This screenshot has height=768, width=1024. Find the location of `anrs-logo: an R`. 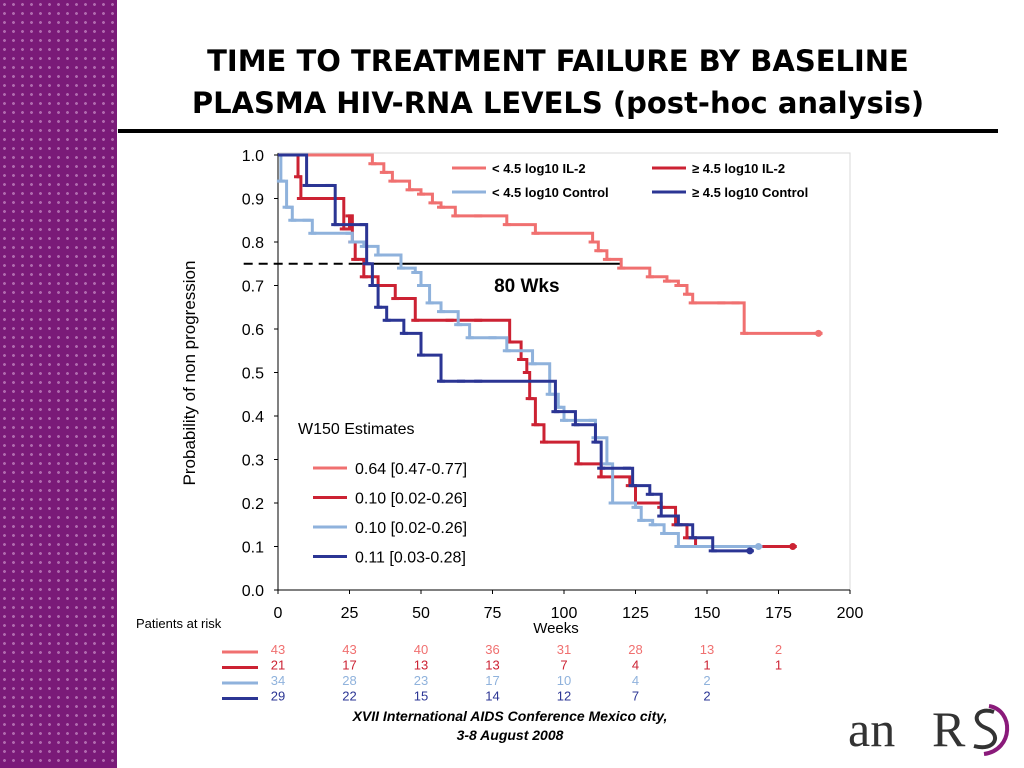

anrs-logo: an R is located at coordinates (929, 729).